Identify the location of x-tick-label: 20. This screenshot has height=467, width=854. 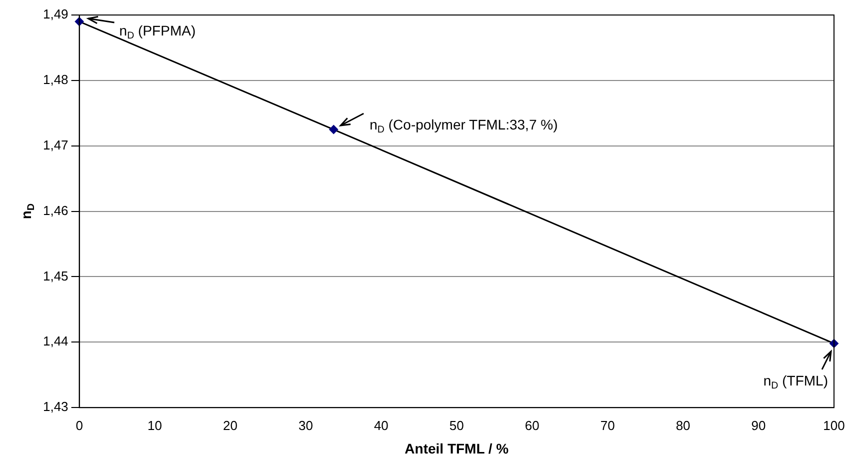
(230, 425).